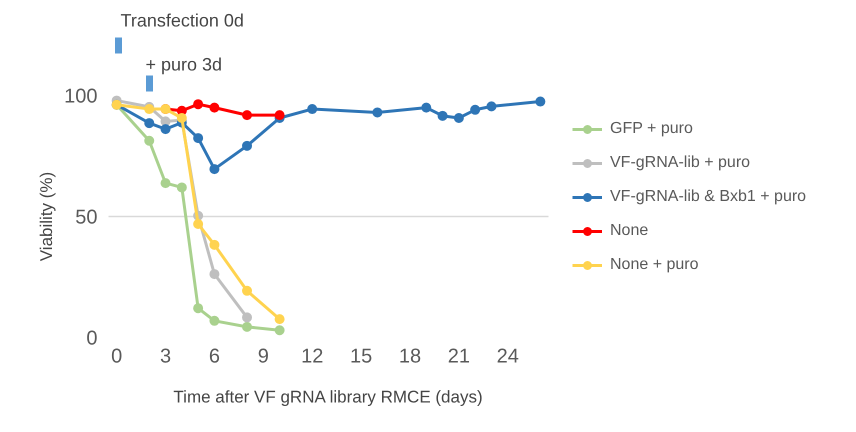 The image size is (856, 432). I want to click on x-tick-label: 9, so click(263, 357).